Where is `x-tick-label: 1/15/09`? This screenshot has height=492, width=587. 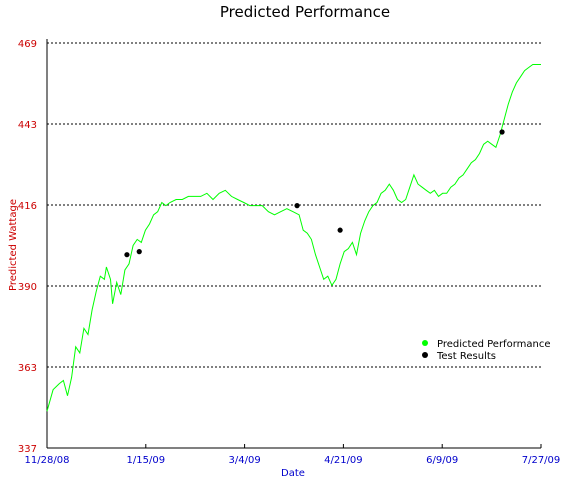 x-tick-label: 1/15/09 is located at coordinates (146, 460).